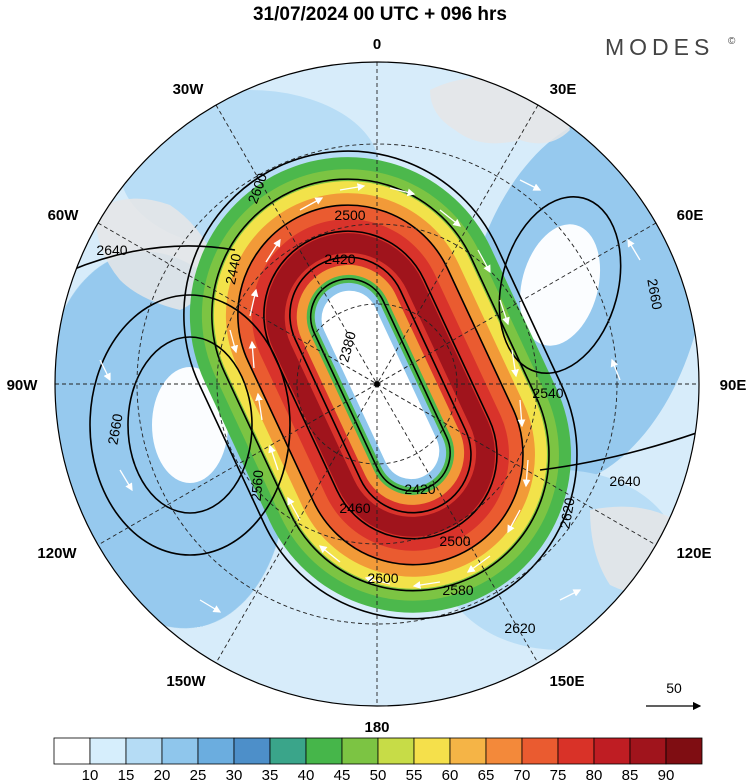 This screenshot has width=750, height=782. Describe the element at coordinates (457, 590) in the screenshot. I see `contour-label: 2580` at that location.